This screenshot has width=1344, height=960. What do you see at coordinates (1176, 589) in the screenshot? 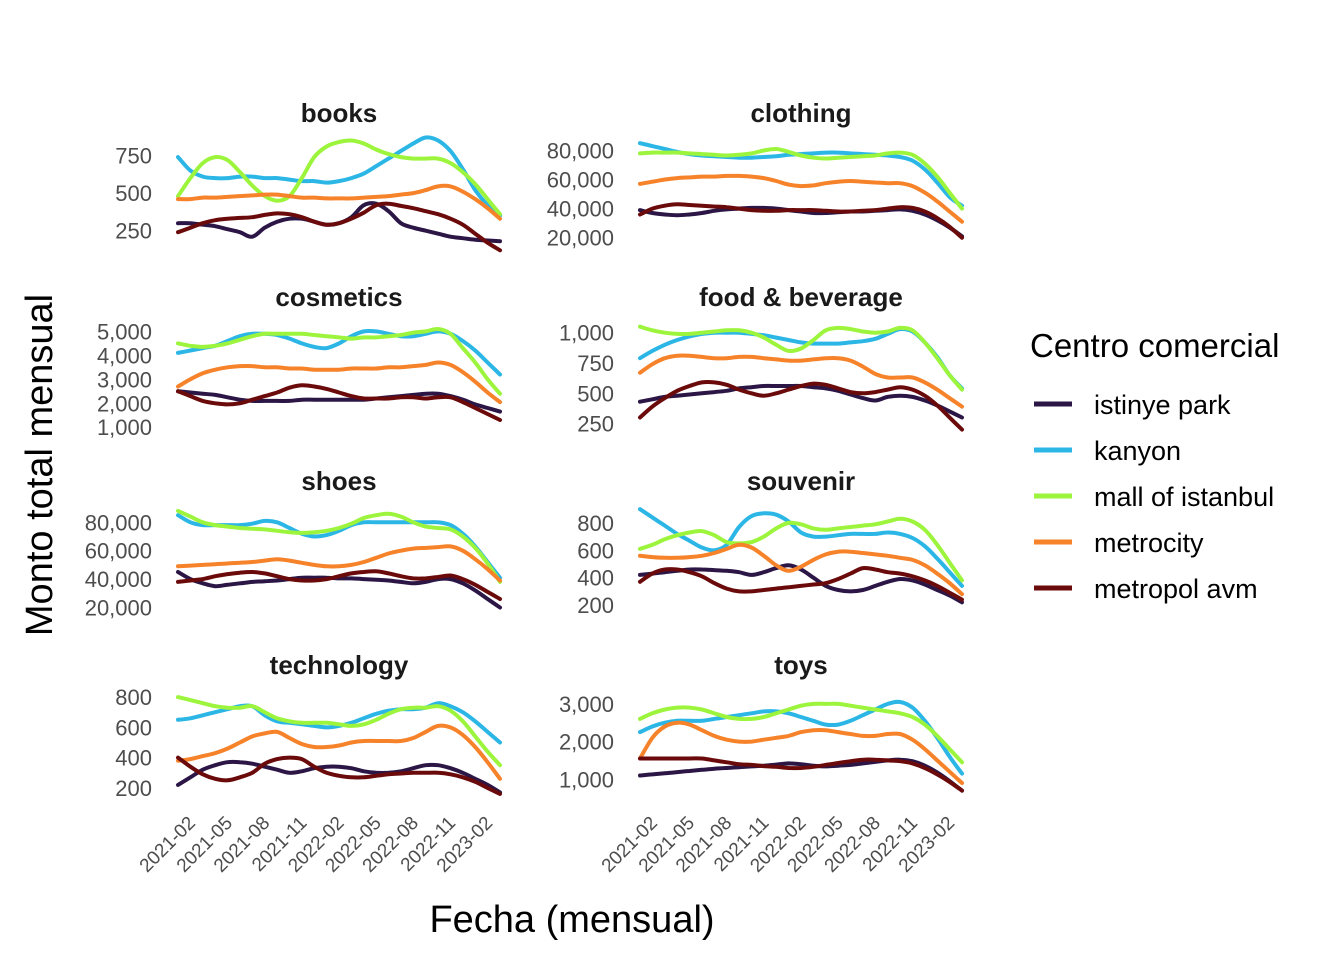
I see `legend-label: metropol avm` at bounding box center [1176, 589].